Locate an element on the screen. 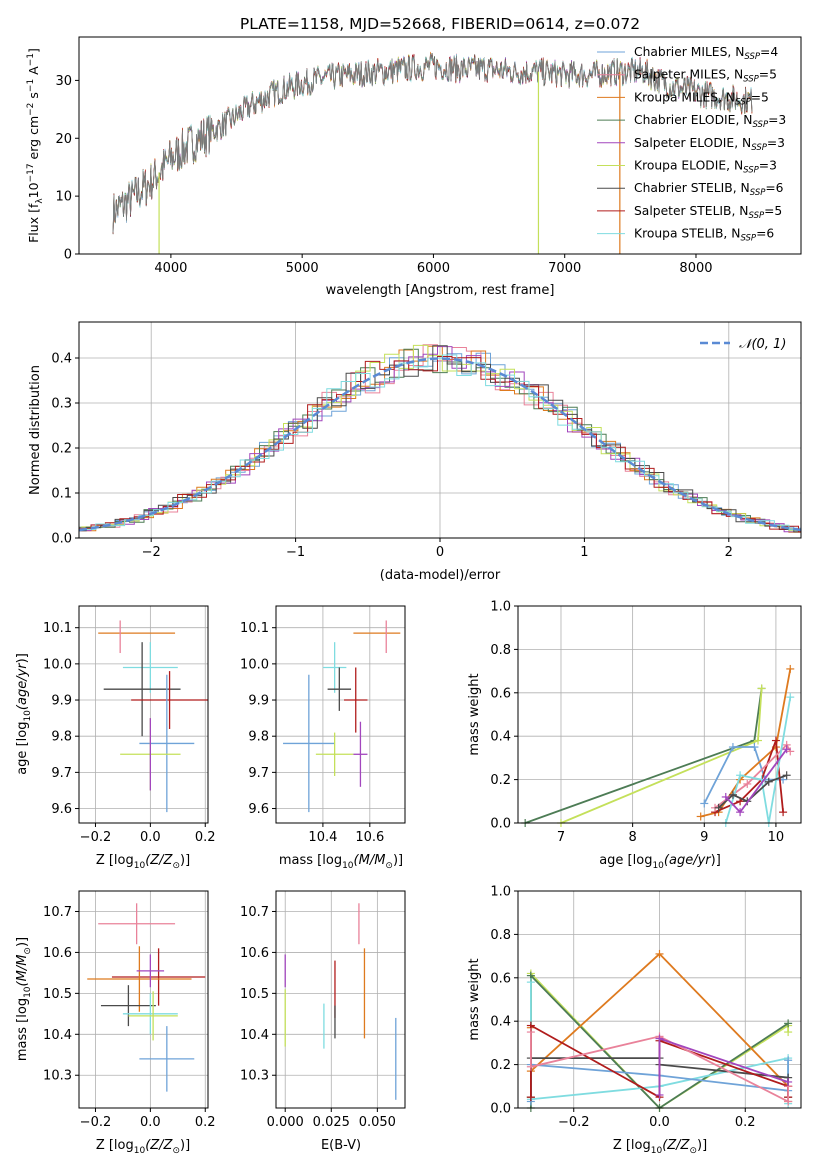 This screenshot has width=819, height=1170. legend-label: Chabrier ELODIE, NSSP=3 is located at coordinates (710, 121).